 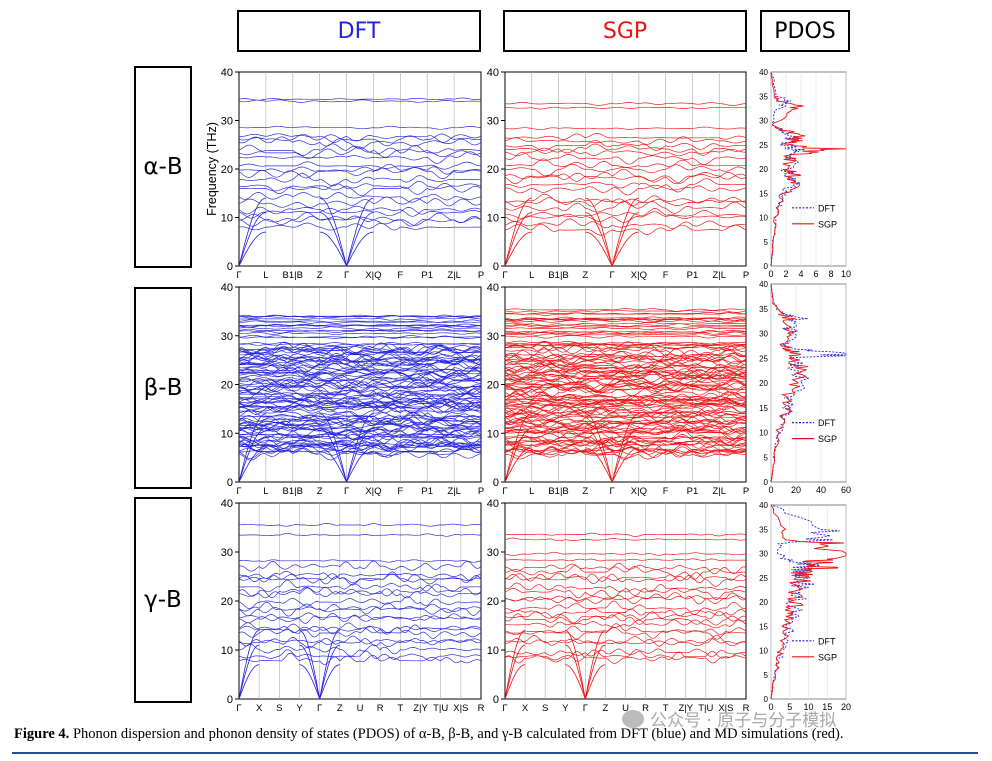 I want to click on pdos-y-tick-label: 35, so click(x=763, y=309).